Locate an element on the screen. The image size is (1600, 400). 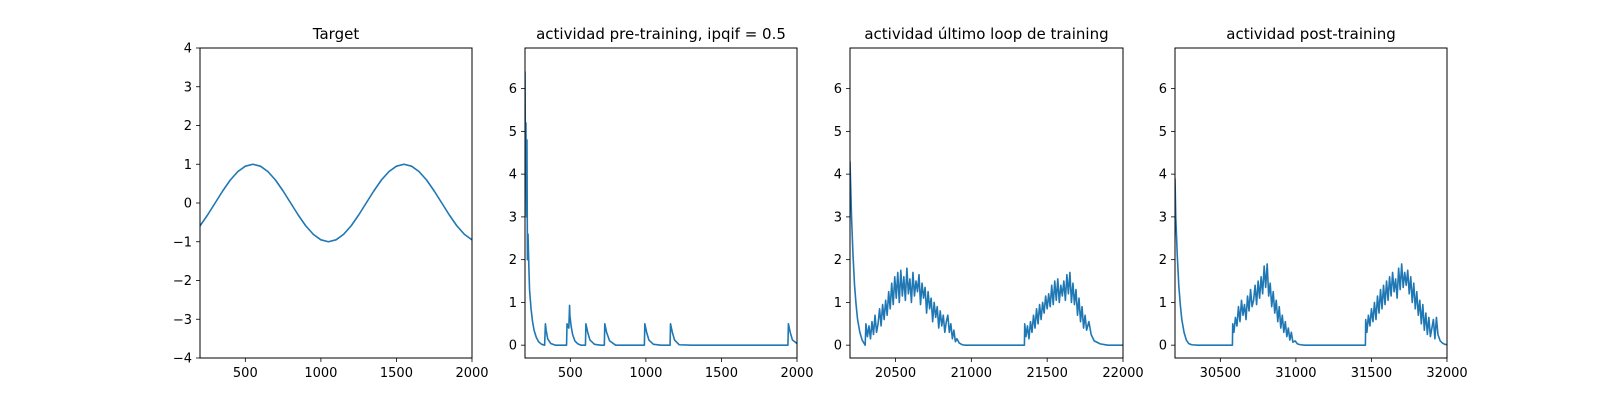
x-tick-label: 32000 is located at coordinates (1446, 373).